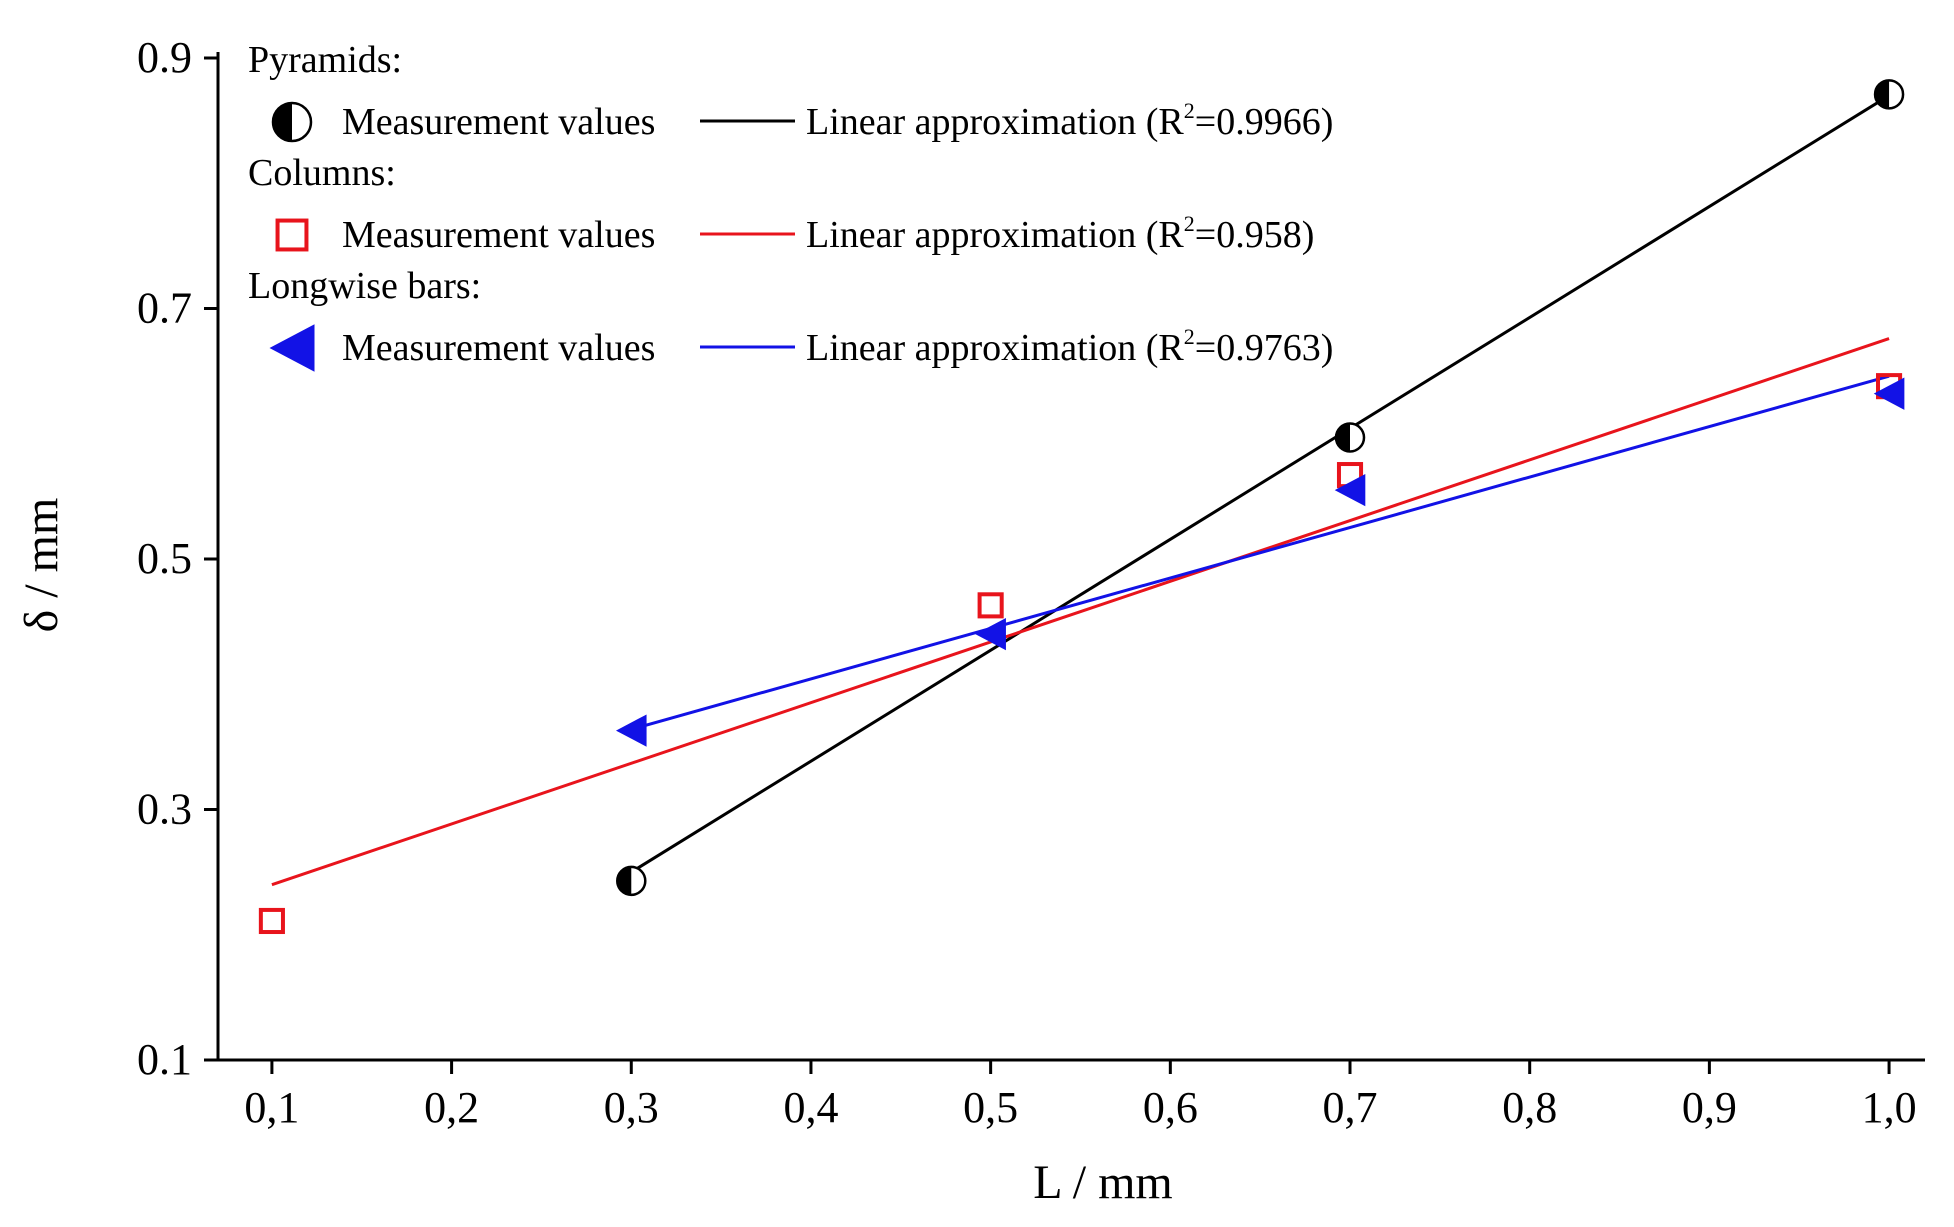 This screenshot has width=1954, height=1227. What do you see at coordinates (164, 558) in the screenshot?
I see `y-tick-label: 0.5` at bounding box center [164, 558].